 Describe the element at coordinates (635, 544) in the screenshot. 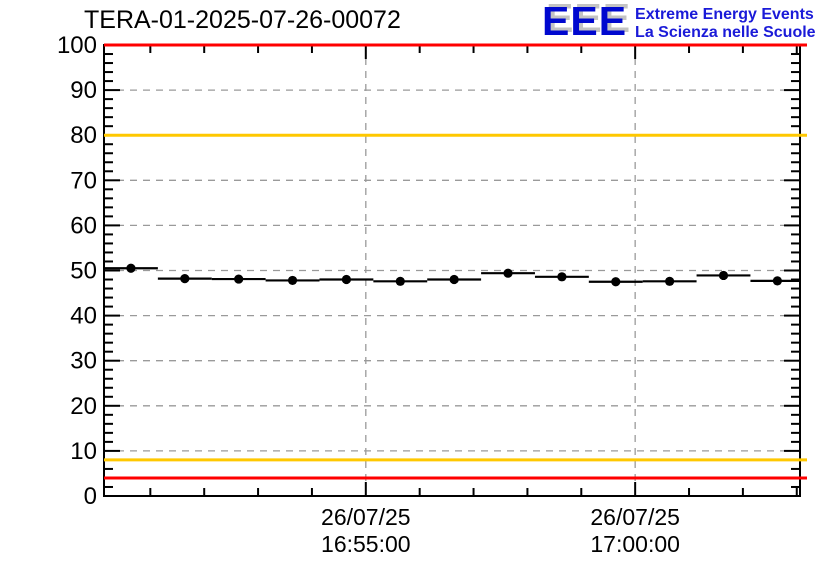

I see `x-tick-label: 17:00:00` at that location.